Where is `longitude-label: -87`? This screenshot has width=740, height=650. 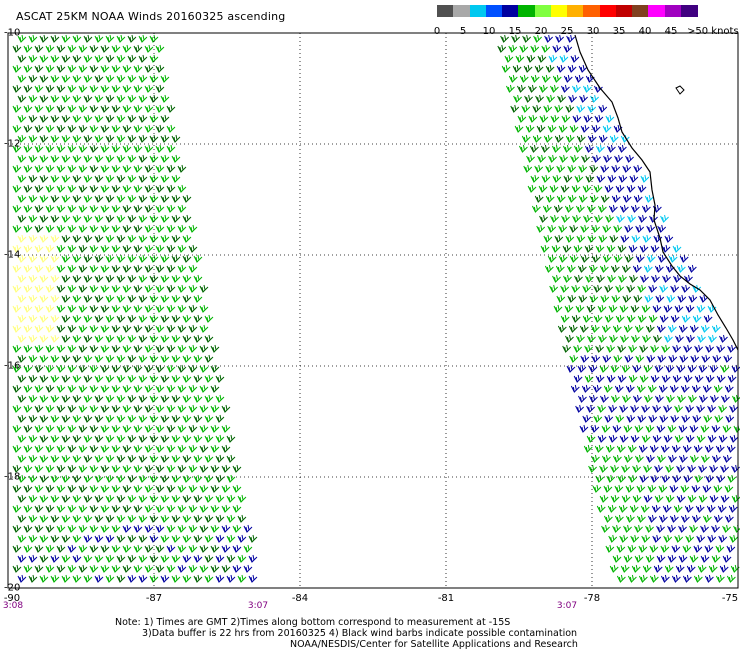 longitude-label: -87 is located at coordinates (154, 598).